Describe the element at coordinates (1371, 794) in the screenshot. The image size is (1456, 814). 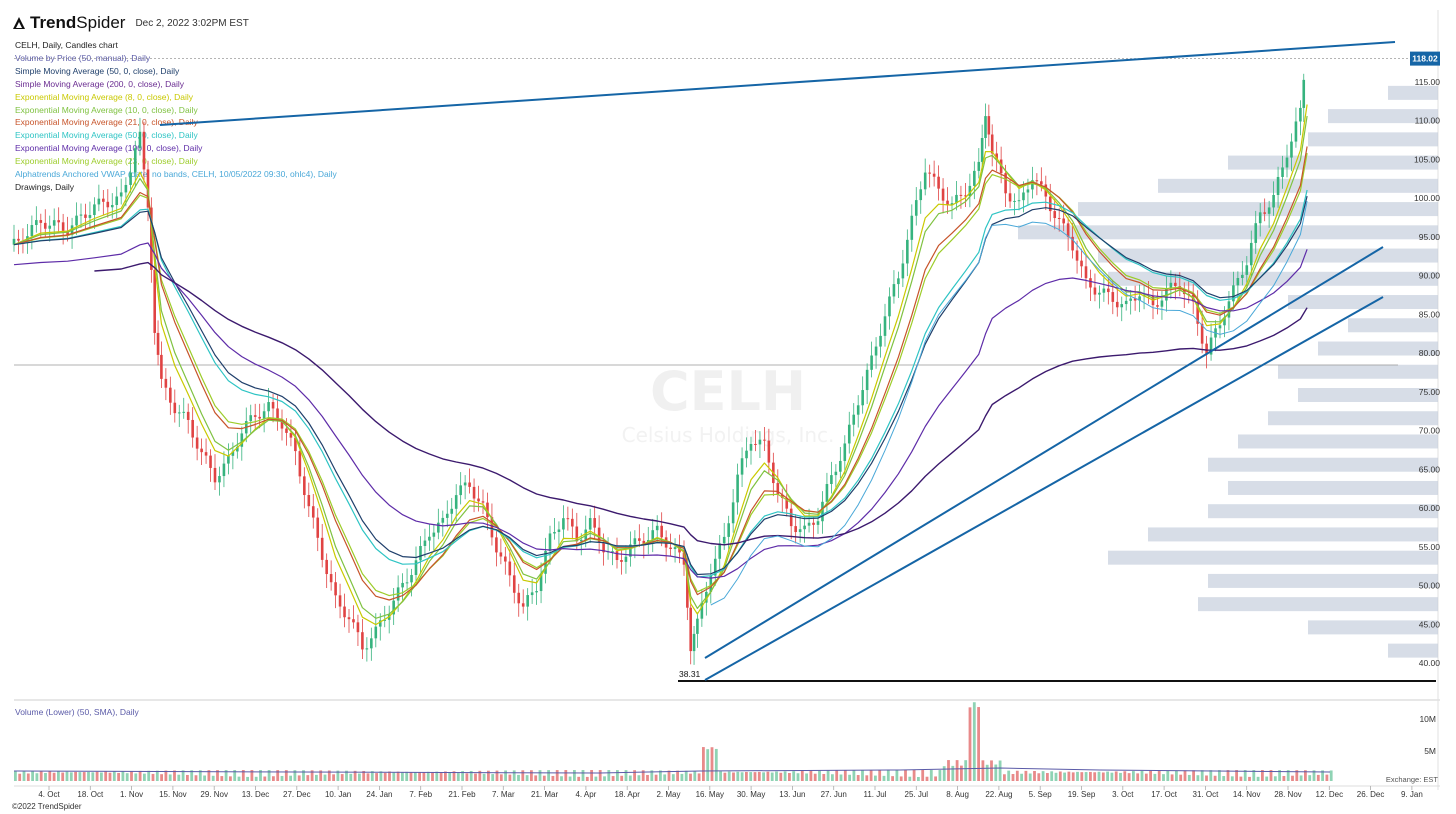
I see `x-tick-label: 26. Dec` at that location.